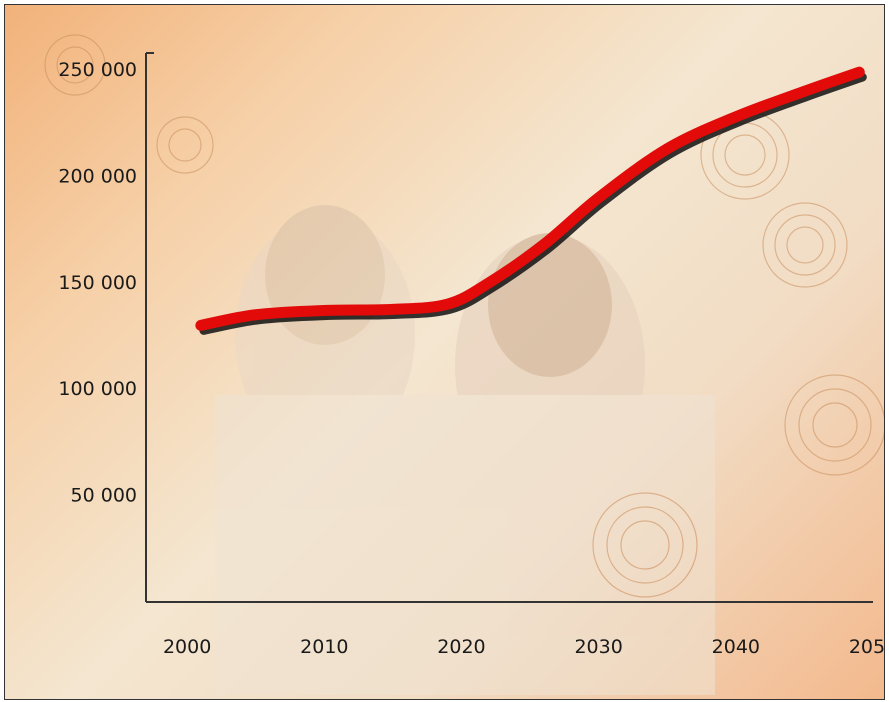  I want to click on x-tick-label: 2050, so click(866, 647).